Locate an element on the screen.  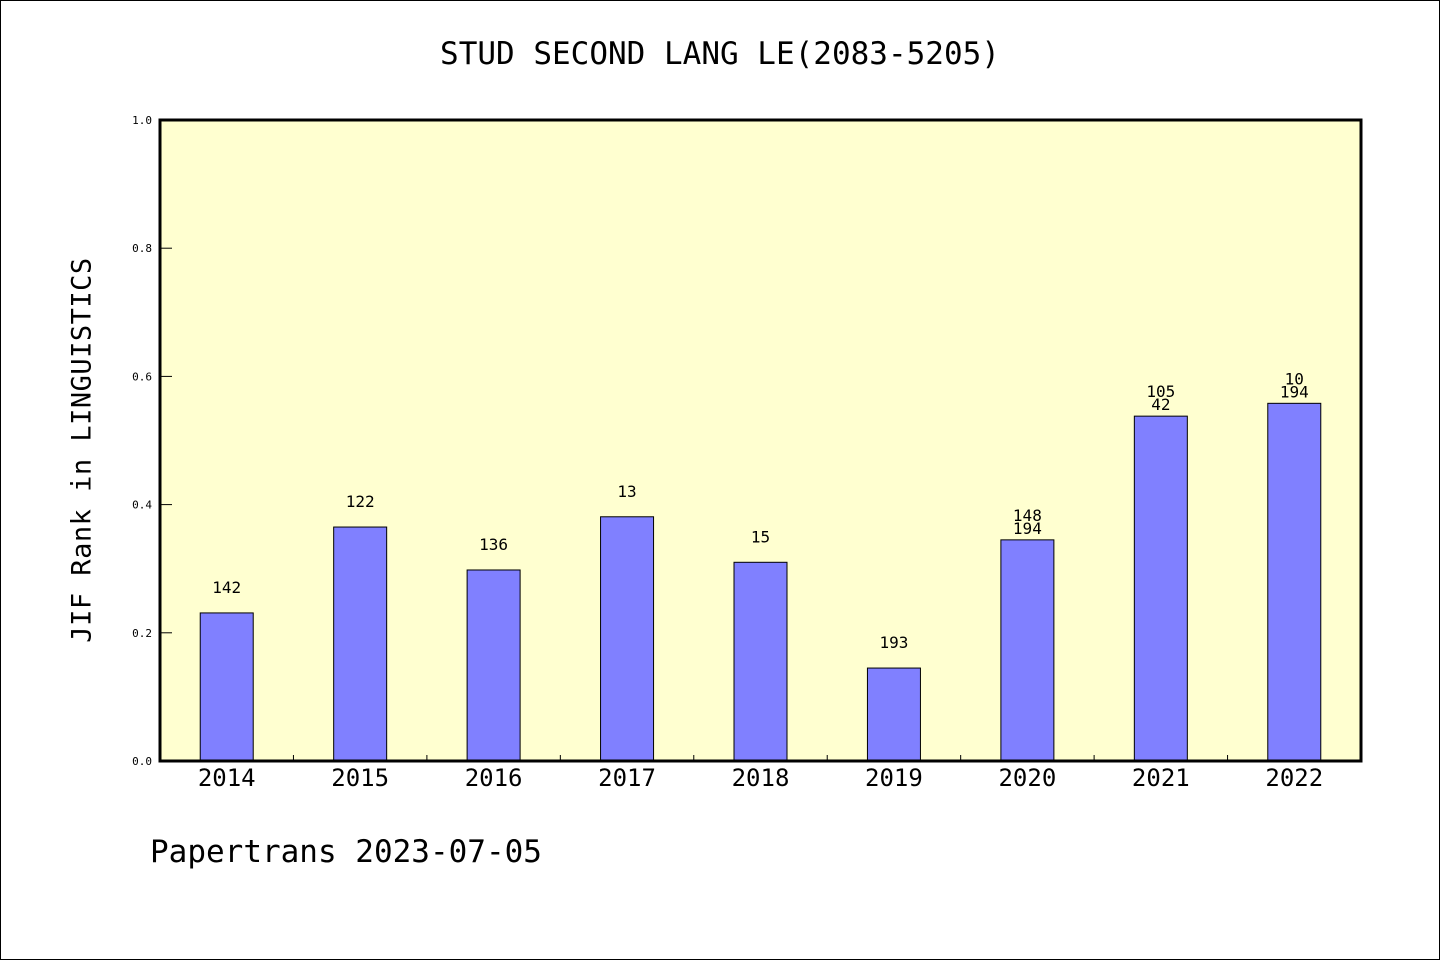
y-tick-label: 0.8 is located at coordinates (142, 248).